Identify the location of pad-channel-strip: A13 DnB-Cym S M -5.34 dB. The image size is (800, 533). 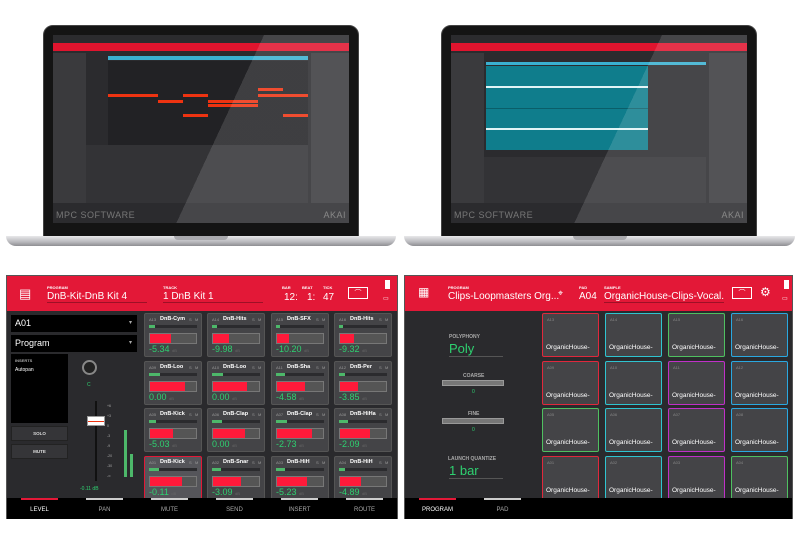
(173, 335).